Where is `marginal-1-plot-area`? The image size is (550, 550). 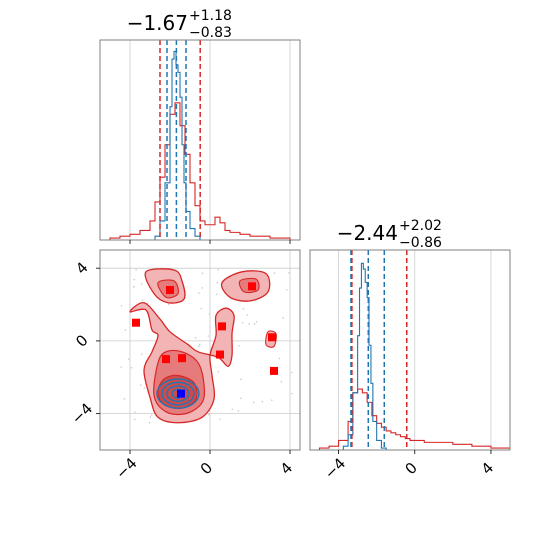
marginal-1-plot-area is located at coordinates (200, 140).